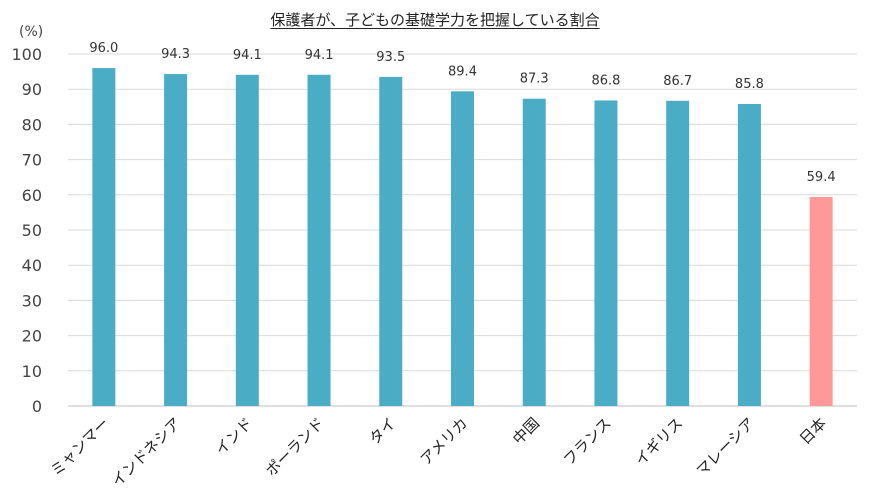 Image resolution: width=870 pixels, height=501 pixels. I want to click on y-tick-label: 40, so click(32, 265).